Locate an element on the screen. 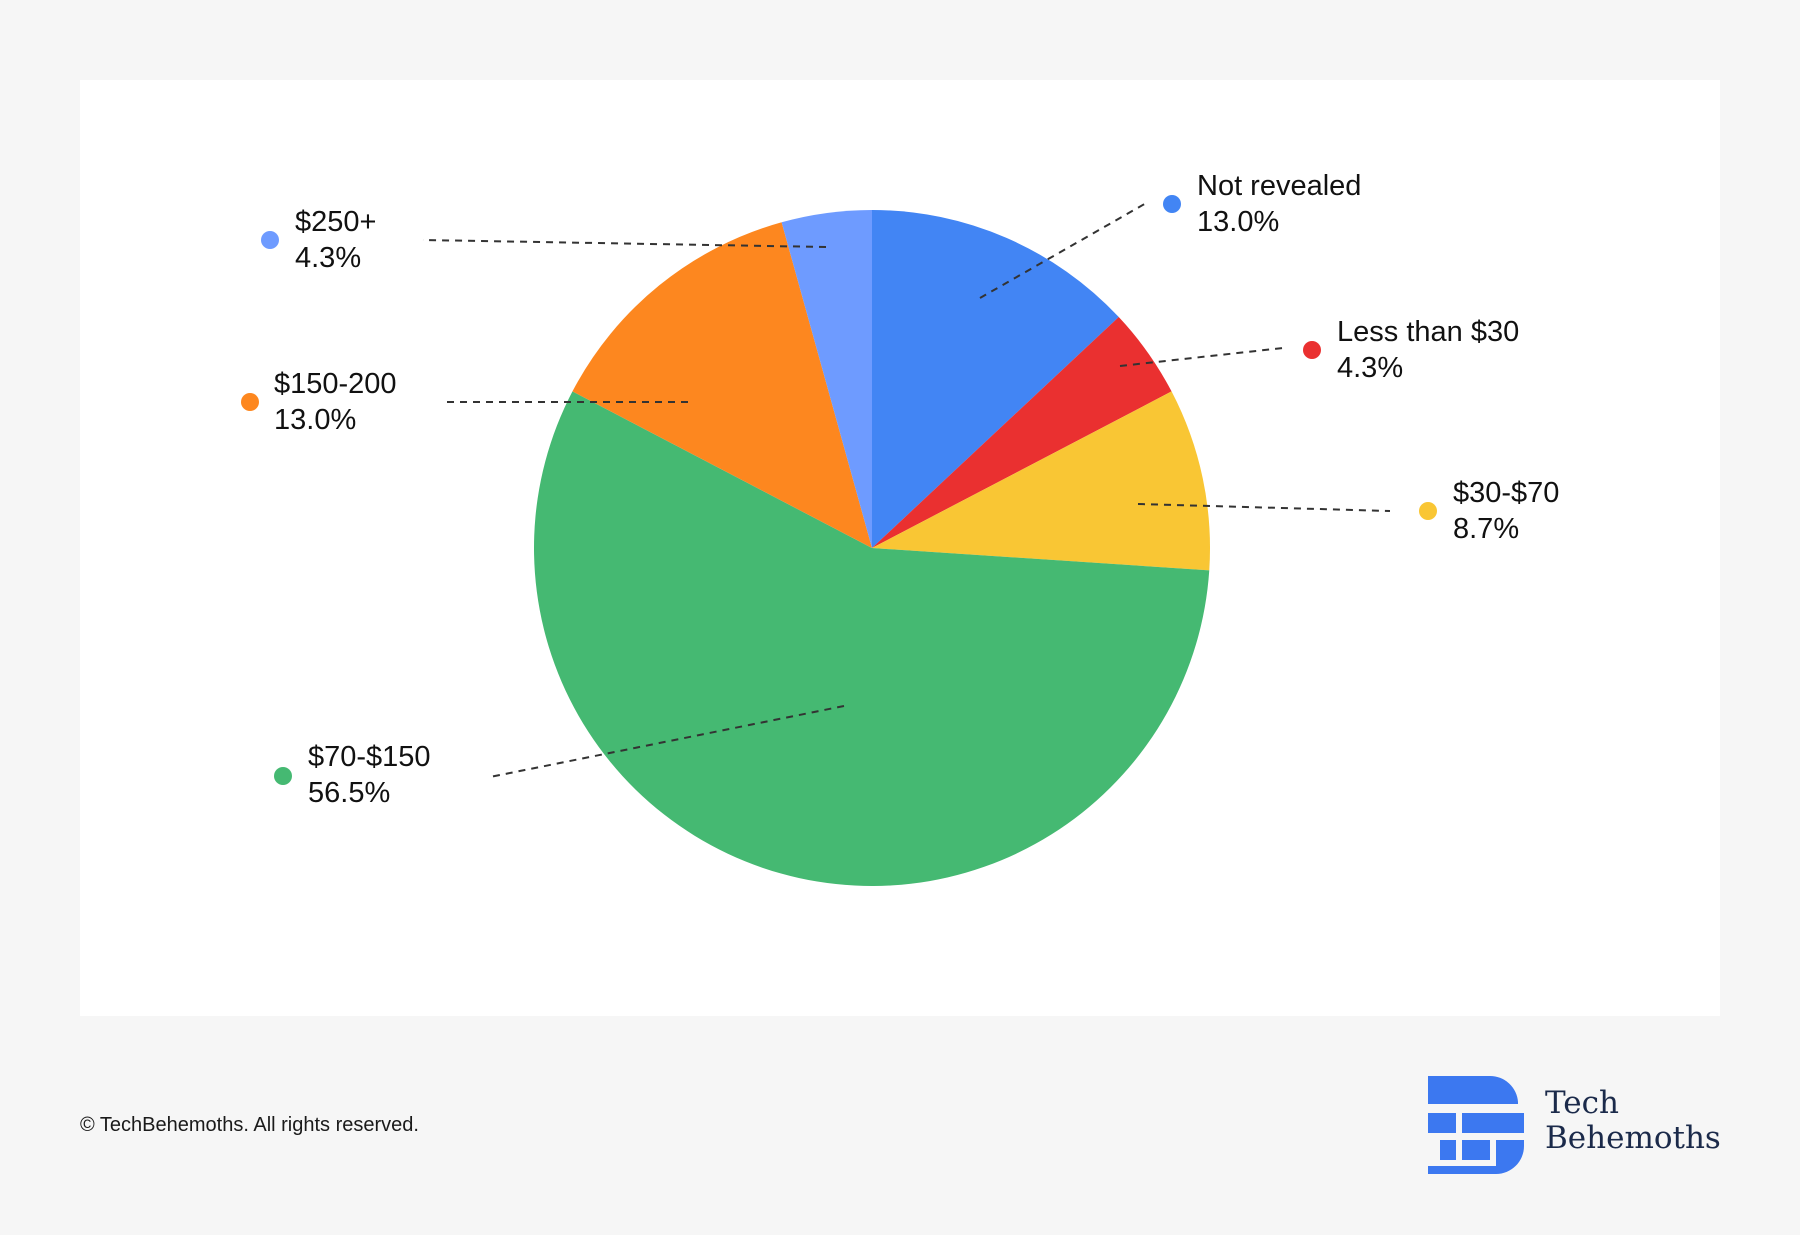  slice-name-label: Not revealed is located at coordinates (1279, 186).